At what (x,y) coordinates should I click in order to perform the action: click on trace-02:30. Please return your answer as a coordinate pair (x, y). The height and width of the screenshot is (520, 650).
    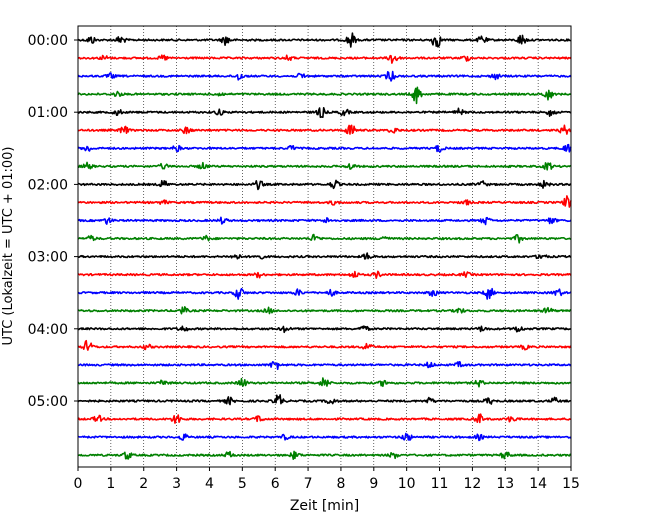
    Looking at the image, I should click on (324, 221).